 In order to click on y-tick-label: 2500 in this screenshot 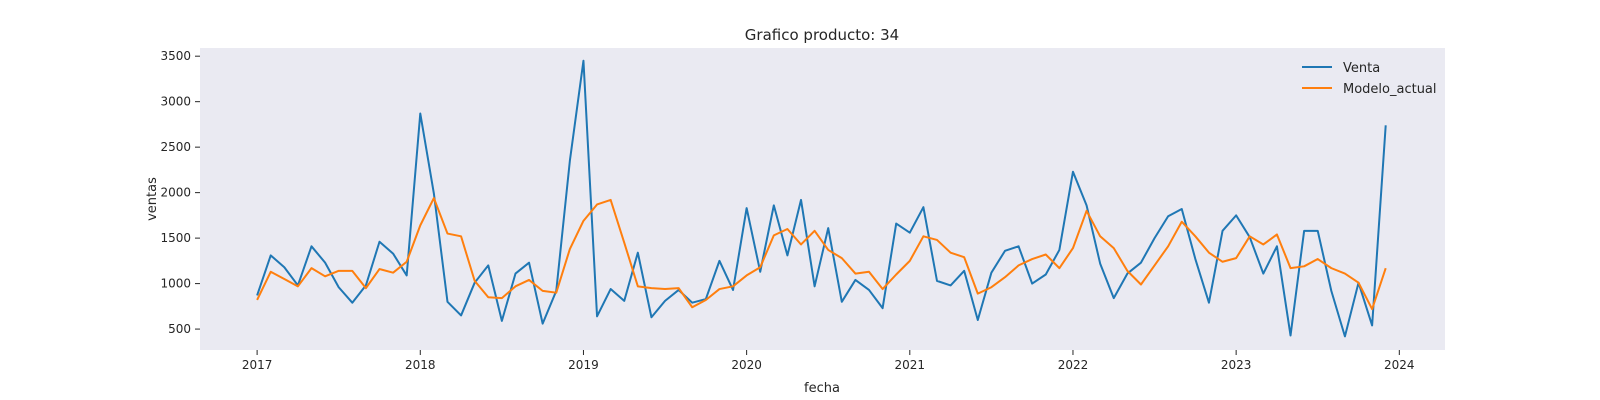, I will do `click(175, 147)`.